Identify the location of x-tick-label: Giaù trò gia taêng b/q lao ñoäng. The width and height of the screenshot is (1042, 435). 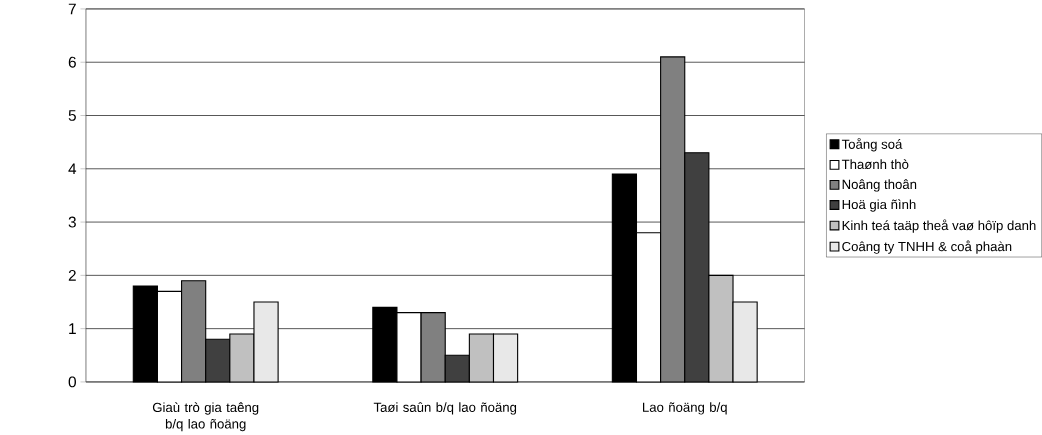
(205, 417).